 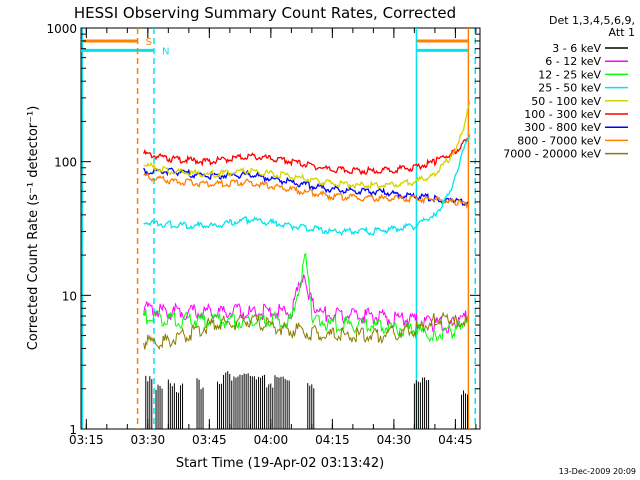 I want to click on legend-label: 7000 - 20000 keV, so click(x=552, y=154).